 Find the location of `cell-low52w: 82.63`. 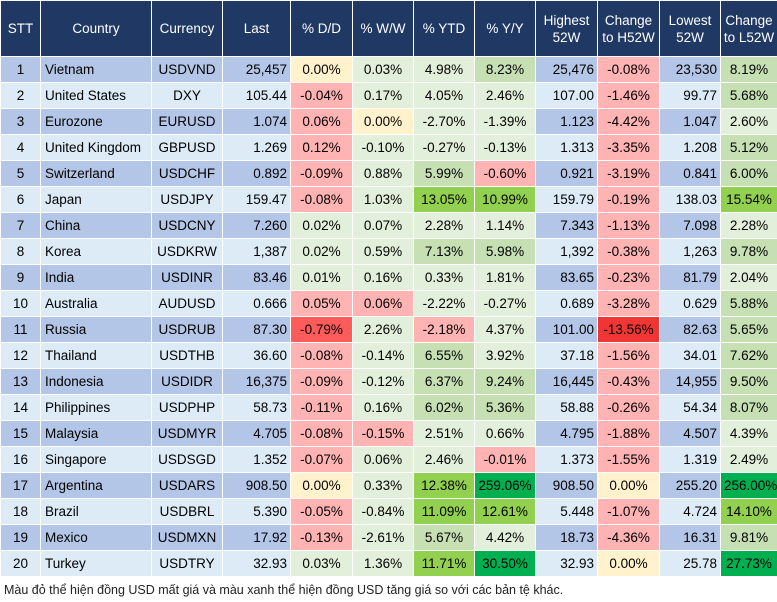

cell-low52w: 82.63 is located at coordinates (690, 329).